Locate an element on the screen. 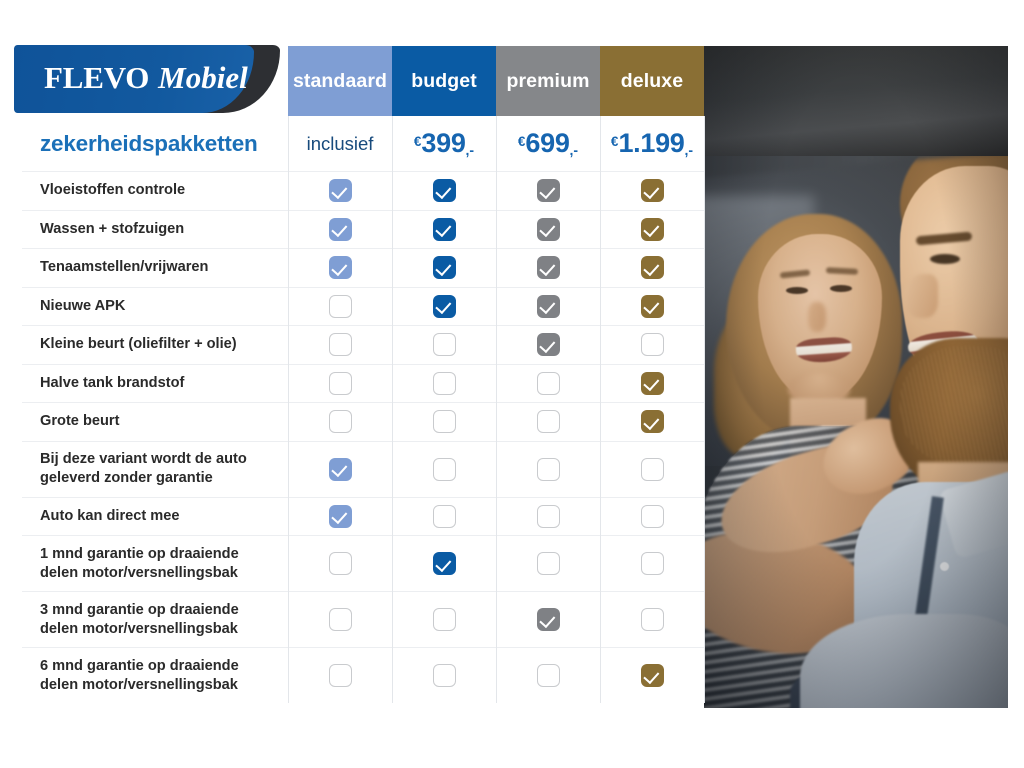 The height and width of the screenshot is (768, 1024). column-header-budget: budget is located at coordinates (444, 81).